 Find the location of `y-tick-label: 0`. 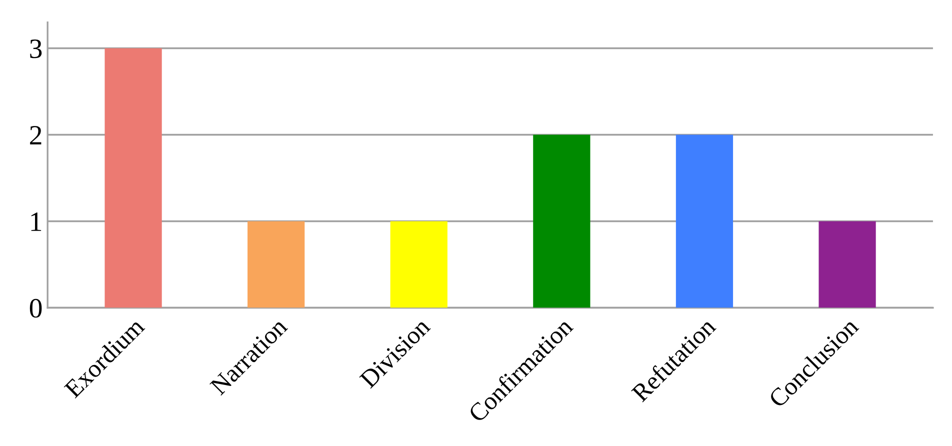

y-tick-label: 0 is located at coordinates (36, 308).